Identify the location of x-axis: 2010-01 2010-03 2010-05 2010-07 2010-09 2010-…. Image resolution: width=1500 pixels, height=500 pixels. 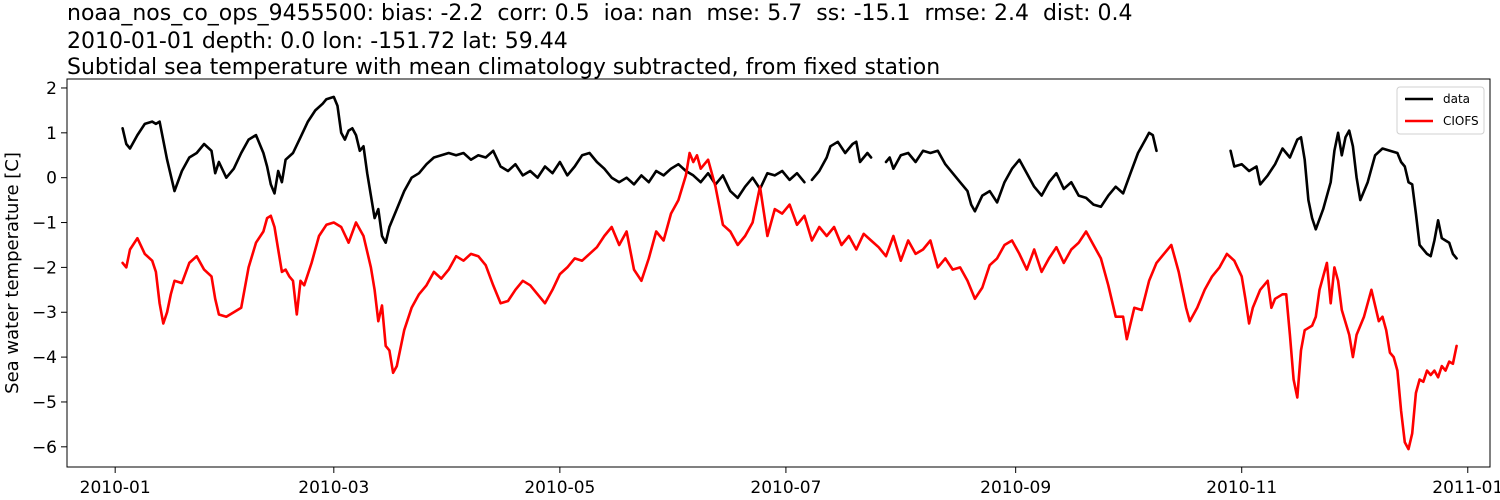
(790, 482).